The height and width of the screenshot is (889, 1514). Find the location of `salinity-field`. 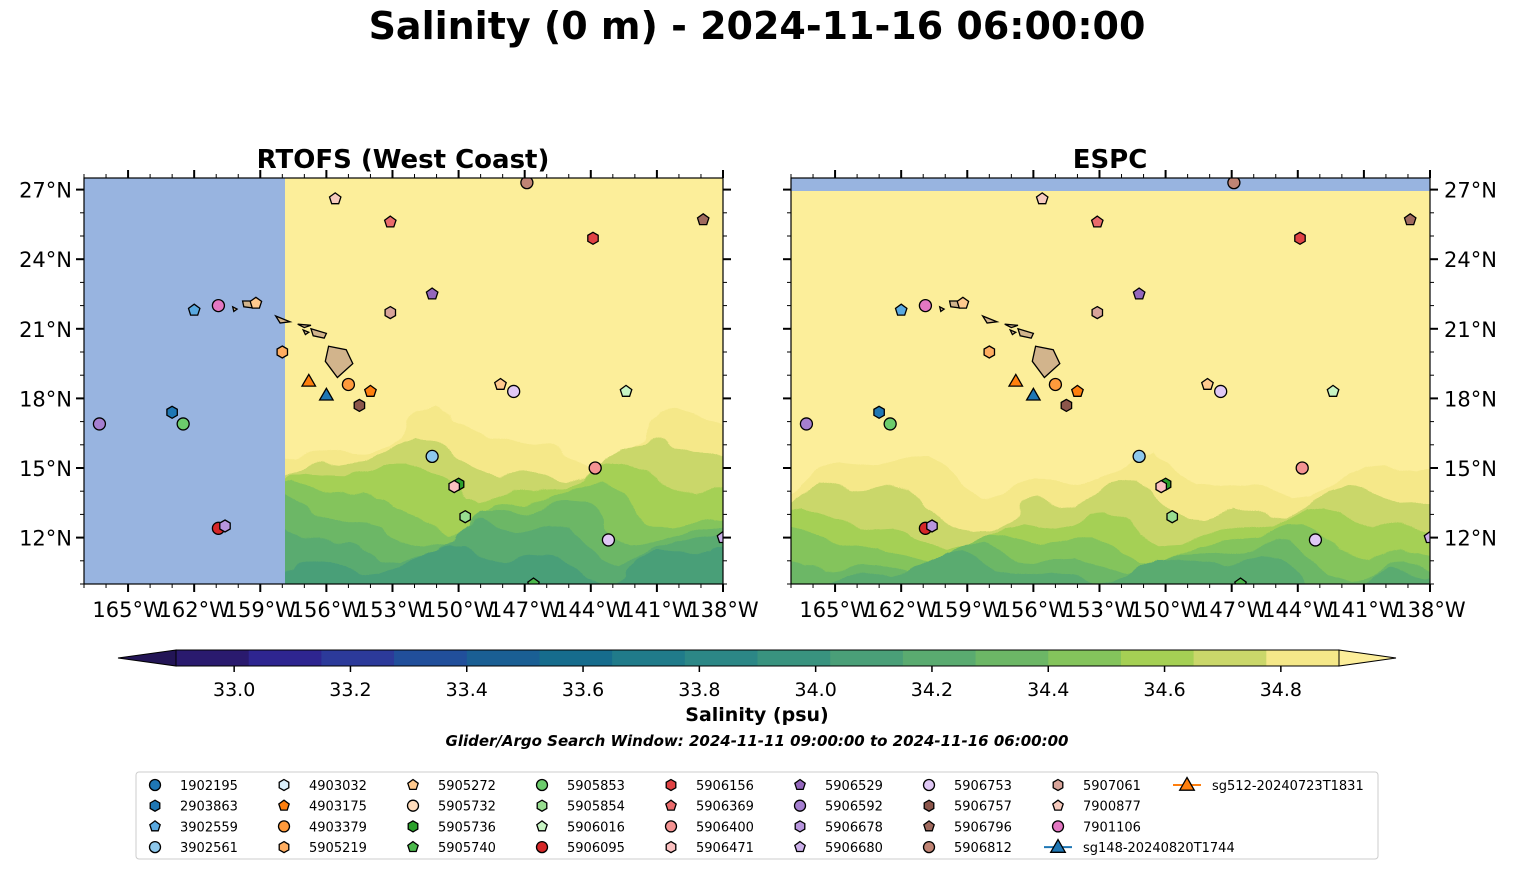

salinity-field is located at coordinates (1110, 462).